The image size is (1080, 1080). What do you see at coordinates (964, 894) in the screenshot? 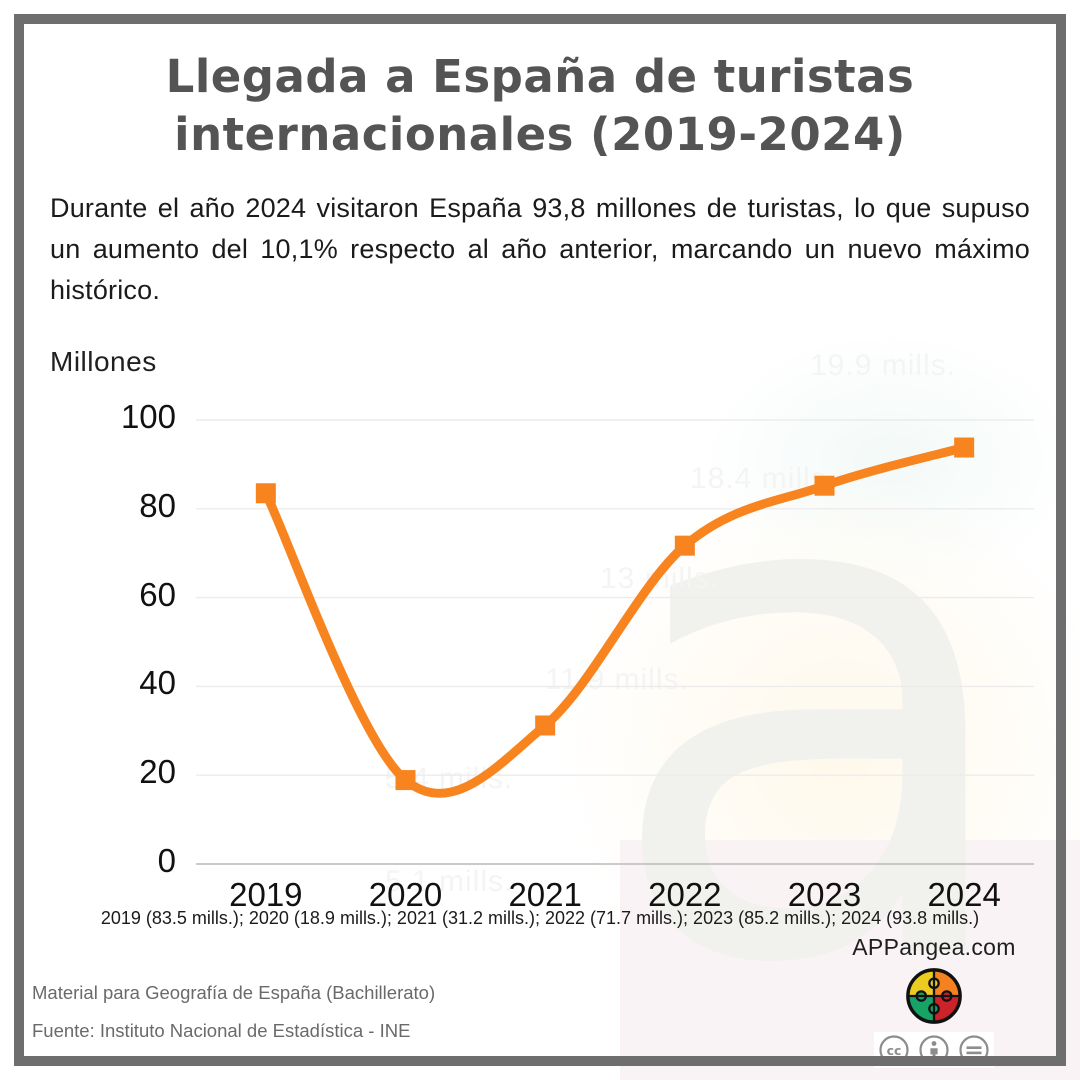
I see `x-axis-tick-label: 2024` at bounding box center [964, 894].